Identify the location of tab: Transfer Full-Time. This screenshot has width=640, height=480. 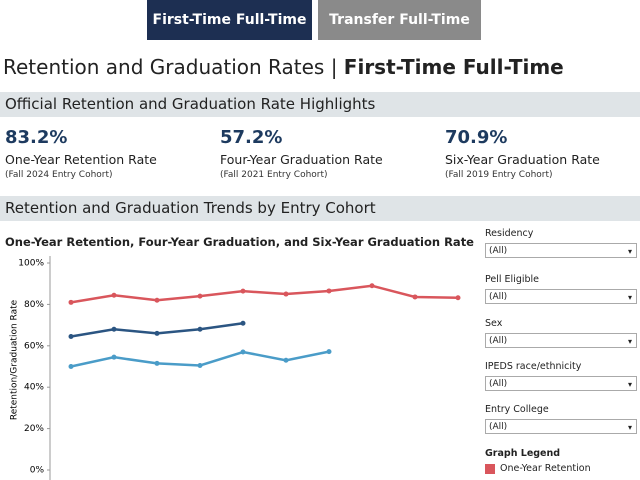
(399, 20).